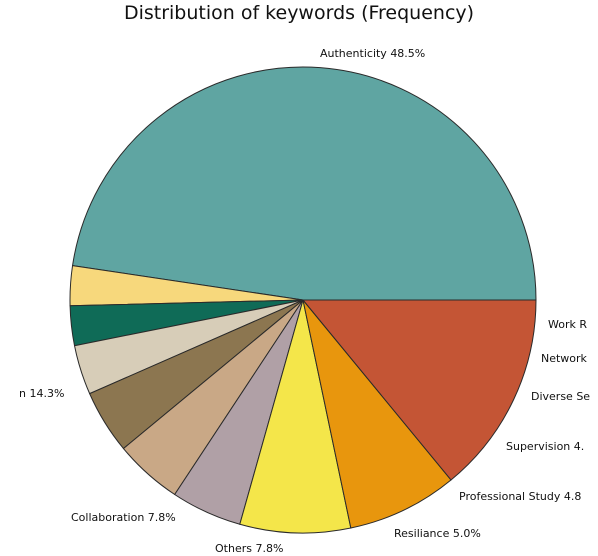 This screenshot has width=598, height=556. I want to click on slice-label: Professional Study 4.8, so click(520, 496).